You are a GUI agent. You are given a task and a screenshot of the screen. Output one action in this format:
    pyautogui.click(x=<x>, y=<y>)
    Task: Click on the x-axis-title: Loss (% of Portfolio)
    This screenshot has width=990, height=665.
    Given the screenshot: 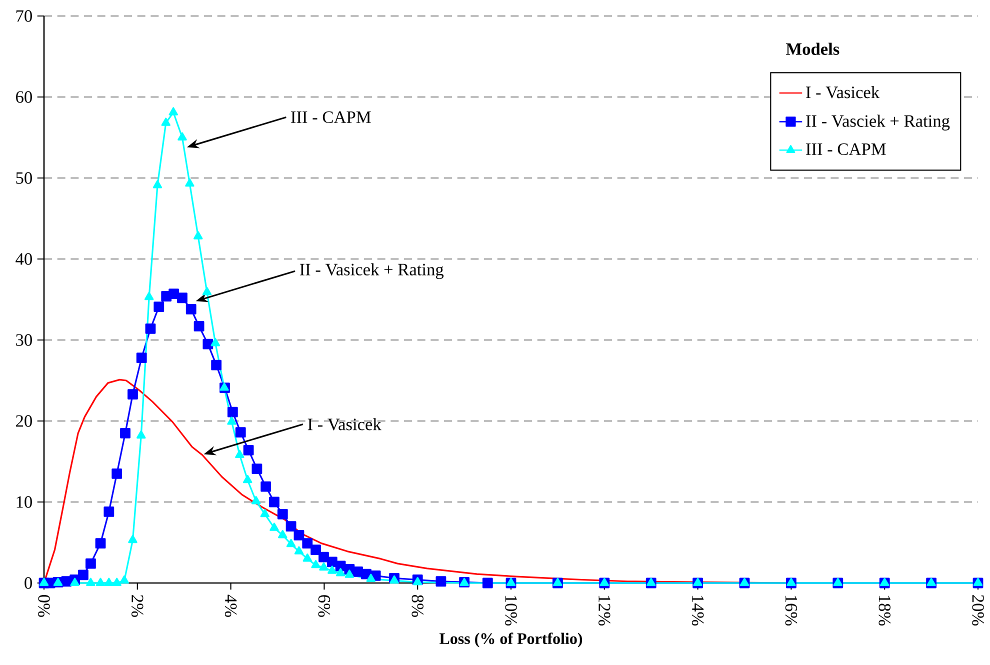 What is the action you would take?
    pyautogui.click(x=511, y=640)
    